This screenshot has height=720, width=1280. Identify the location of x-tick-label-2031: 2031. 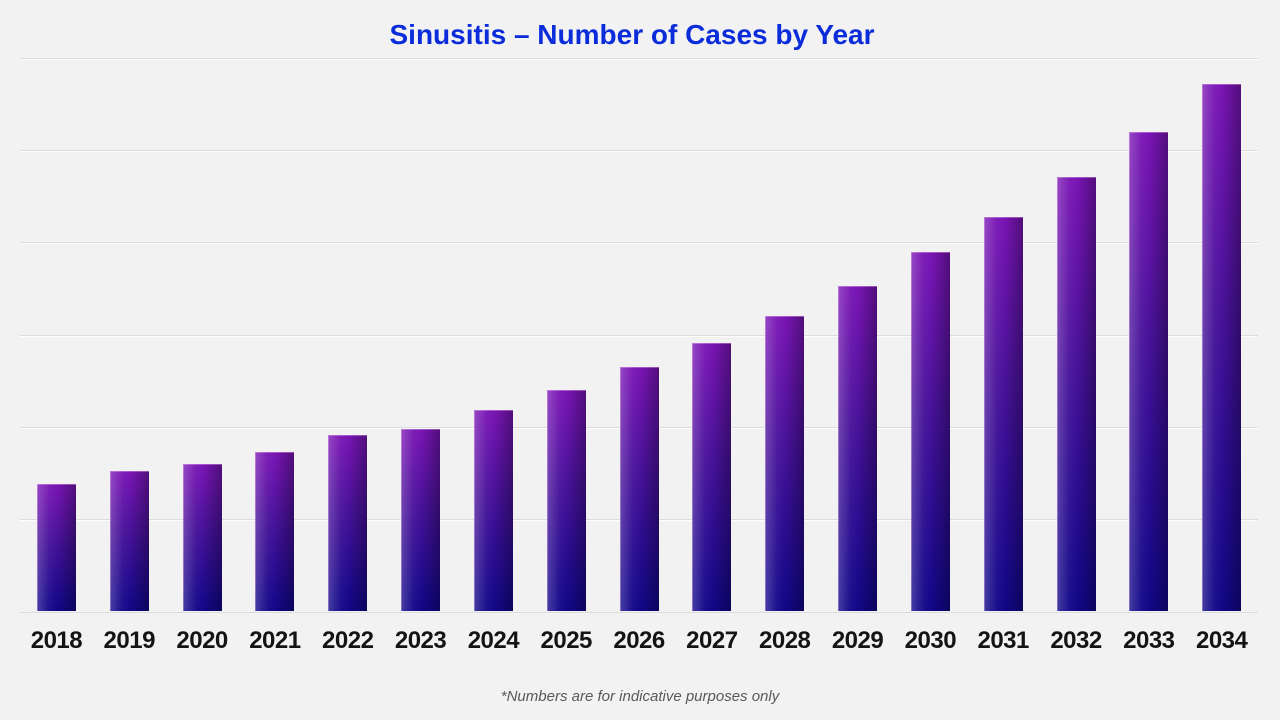
(1003, 640).